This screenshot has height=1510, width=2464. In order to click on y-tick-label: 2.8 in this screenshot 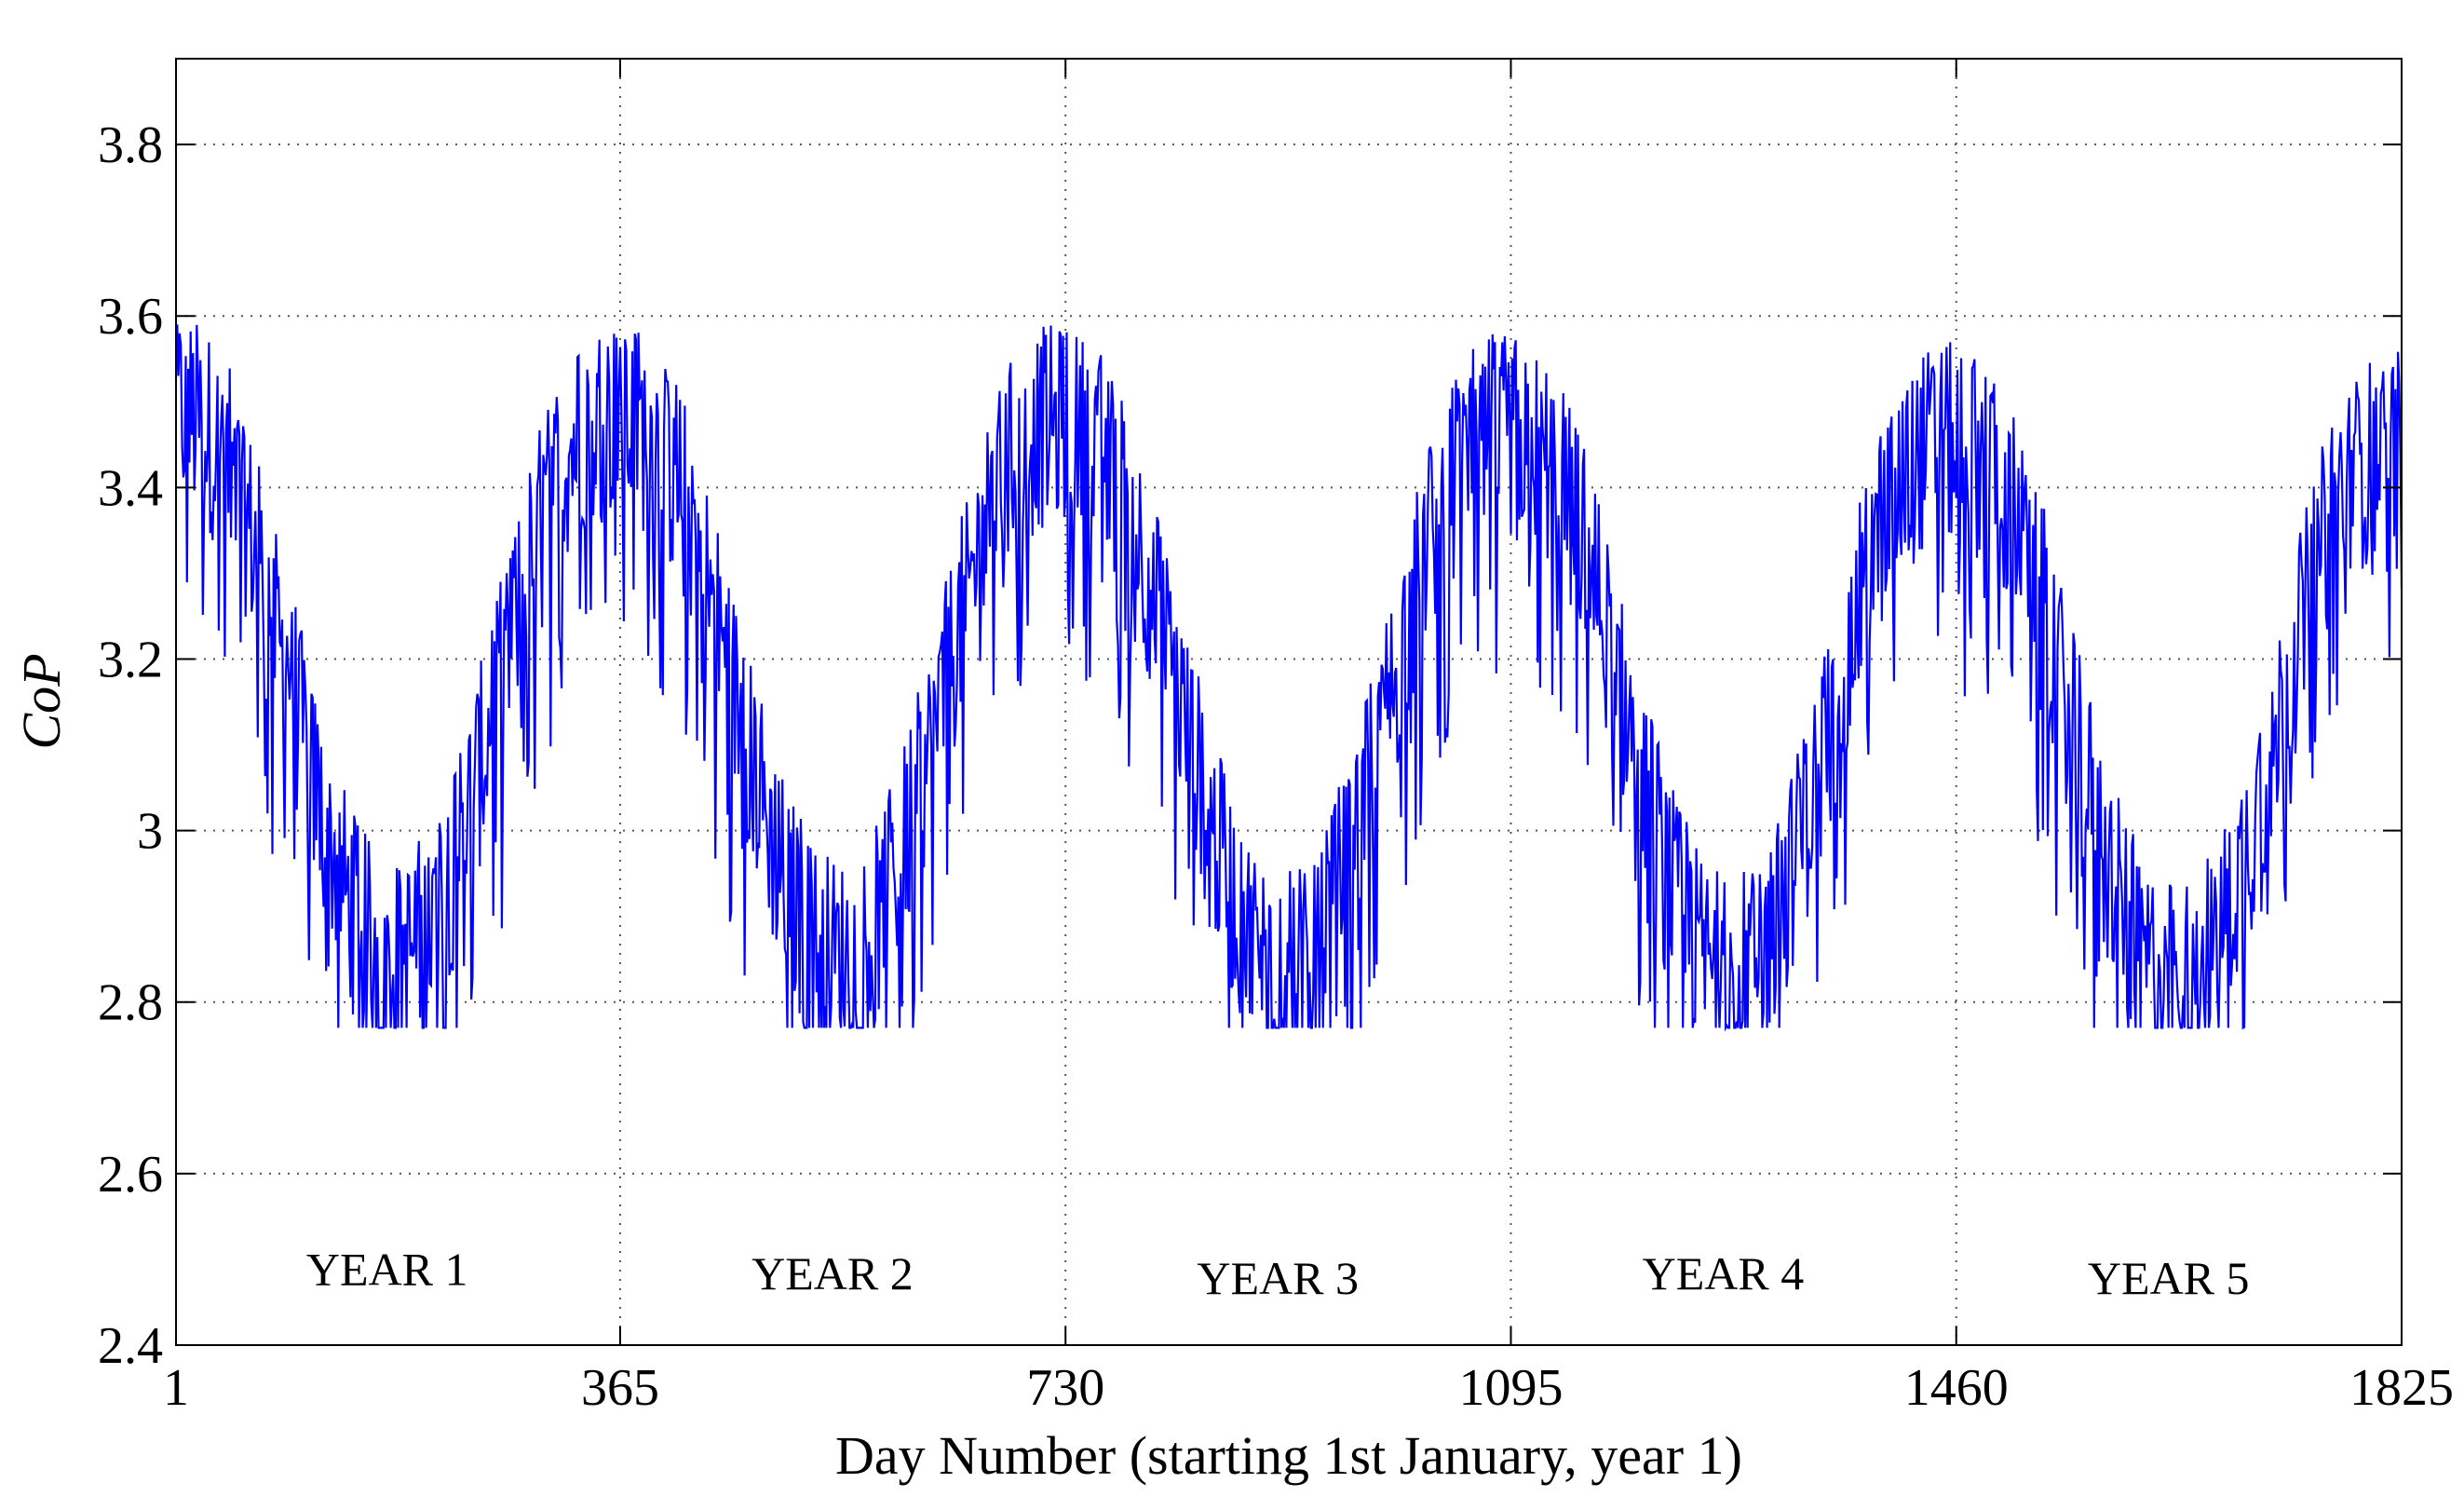, I will do `click(130, 1003)`.